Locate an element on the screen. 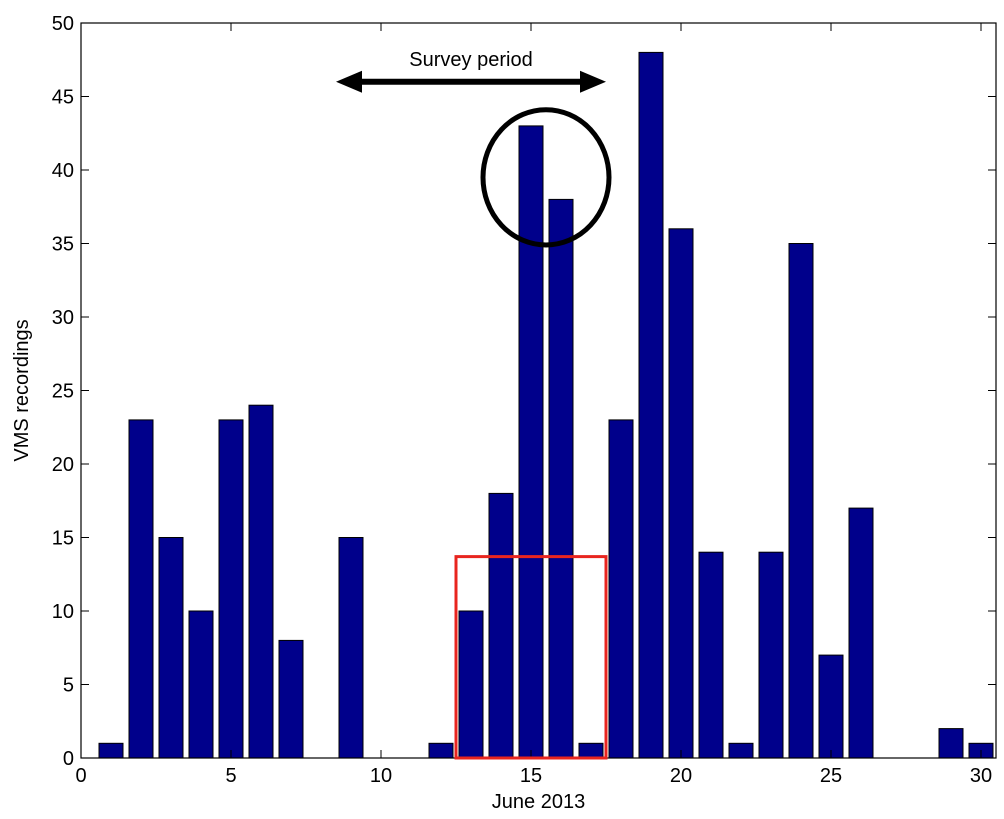  y-tick-label: 50 is located at coordinates (63, 24).